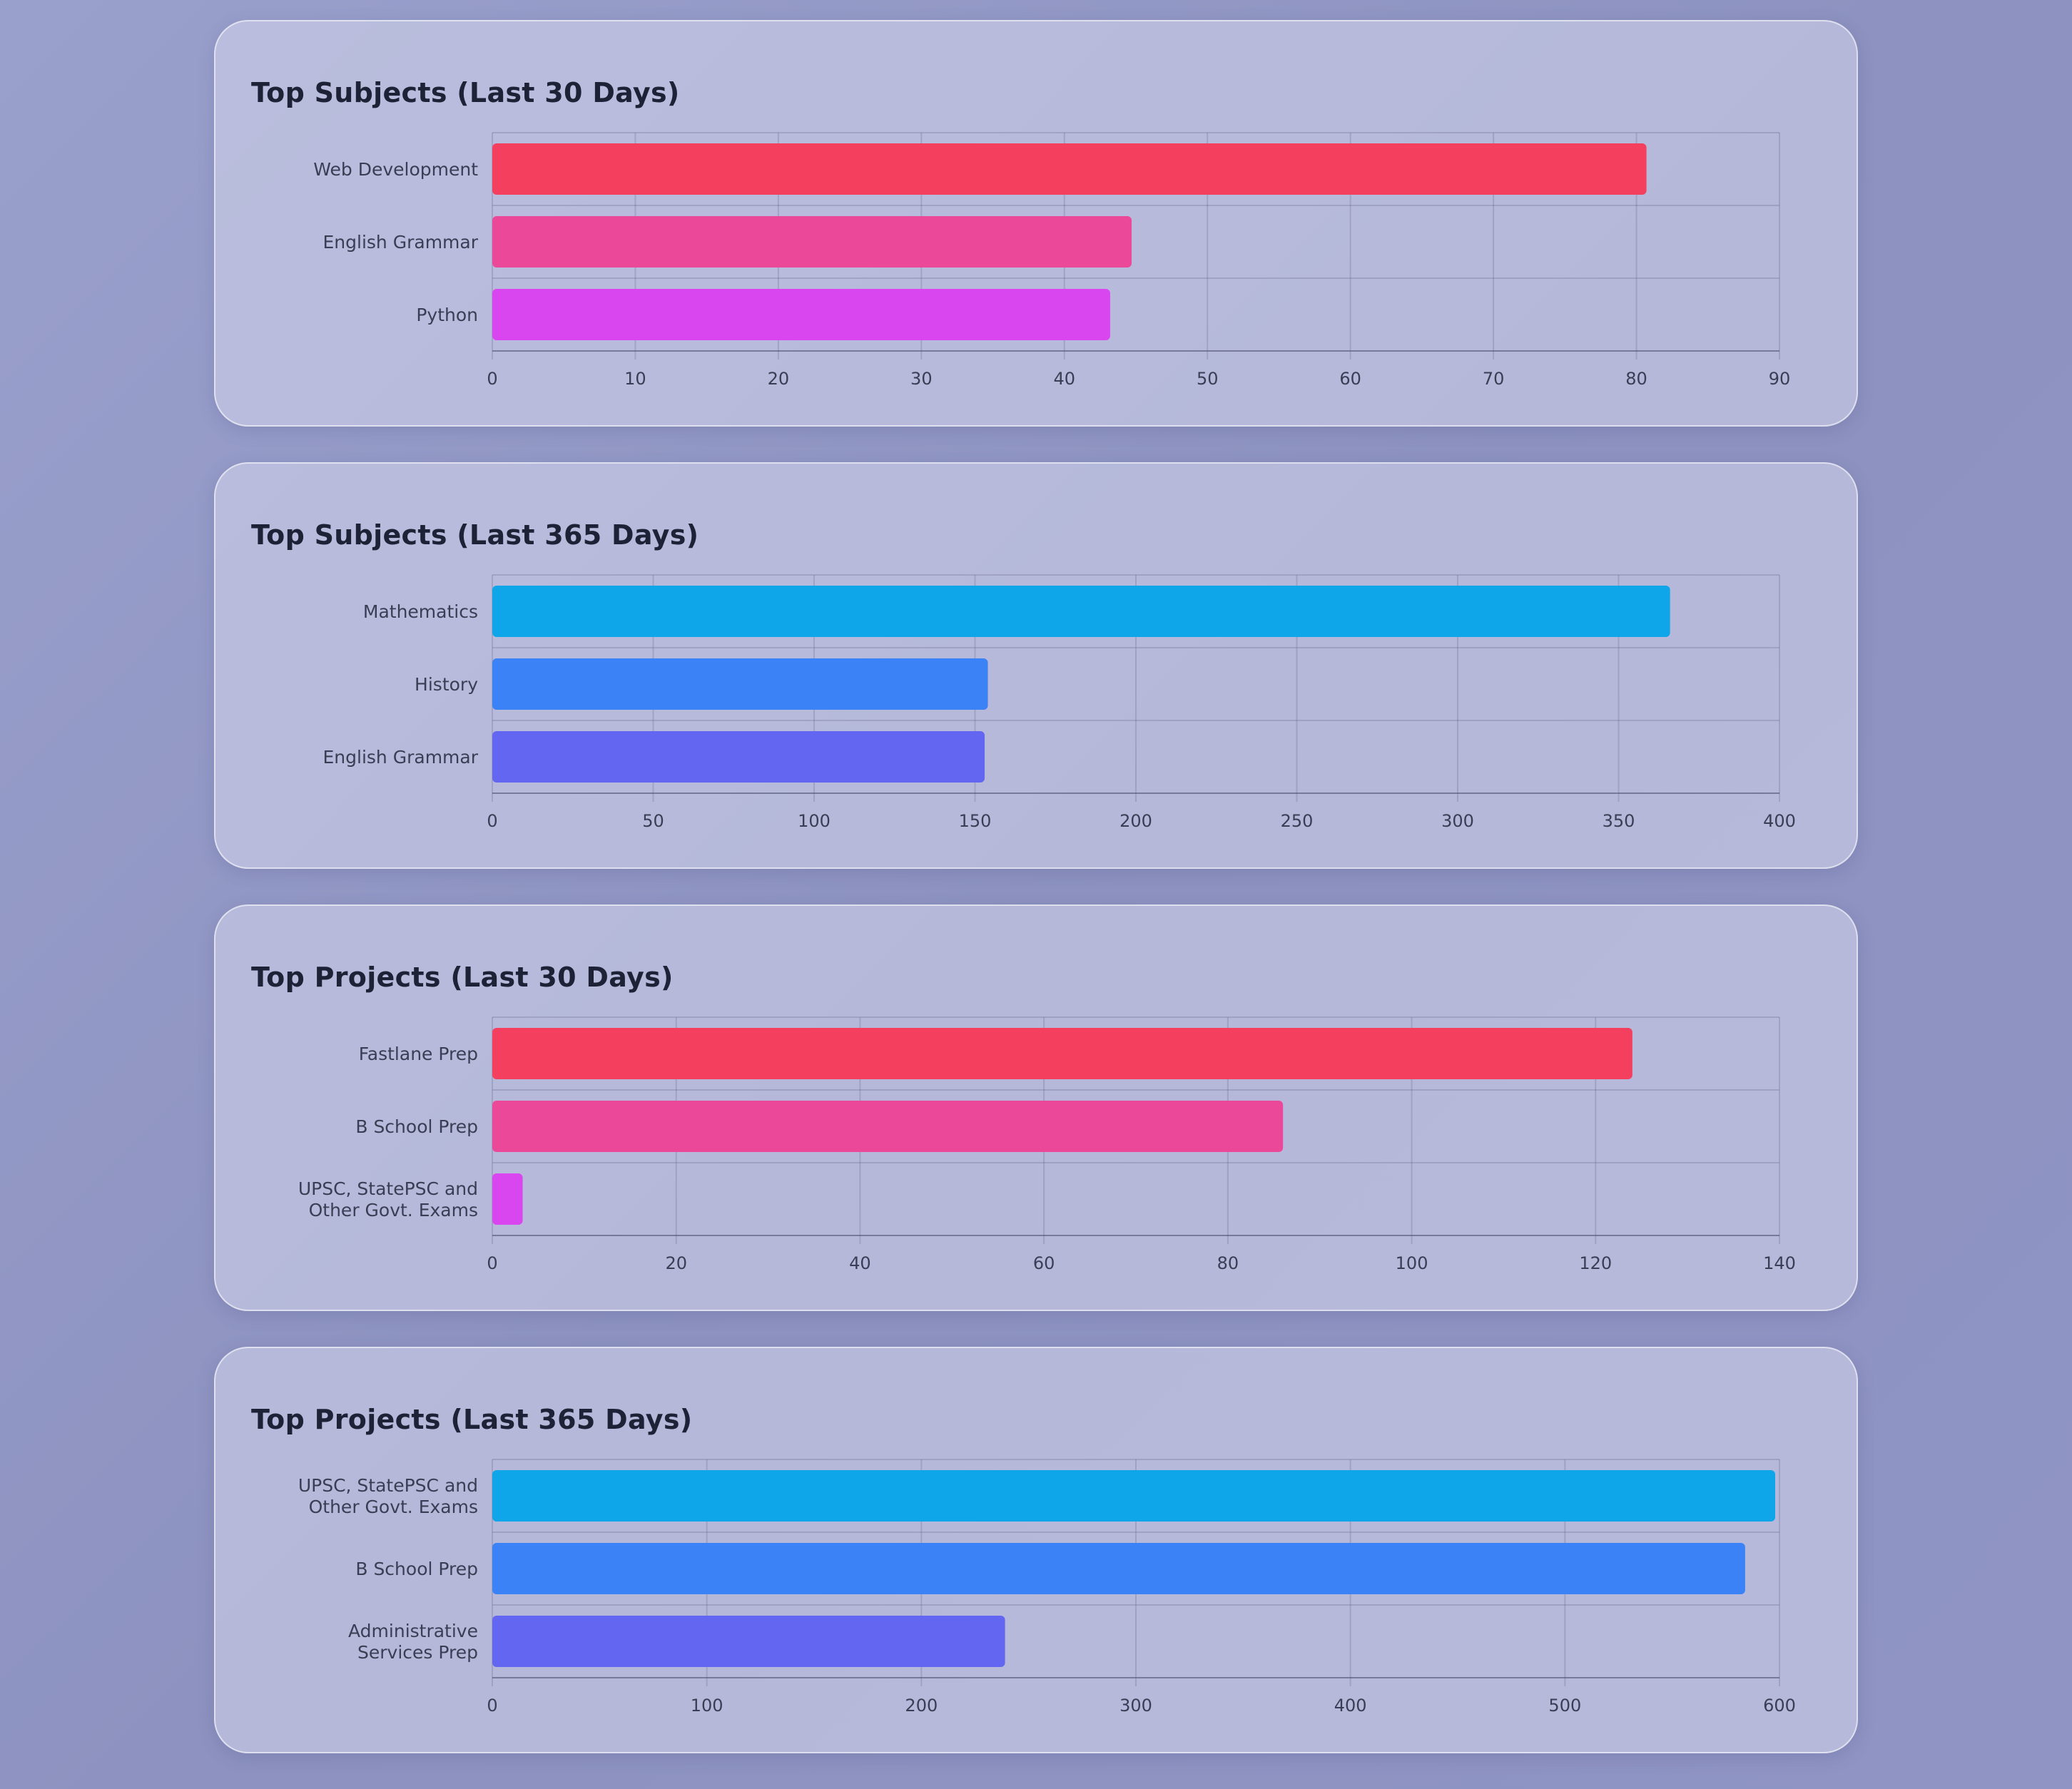 The image size is (2072, 1789). Describe the element at coordinates (1297, 821) in the screenshot. I see `tick-label: 250` at that location.